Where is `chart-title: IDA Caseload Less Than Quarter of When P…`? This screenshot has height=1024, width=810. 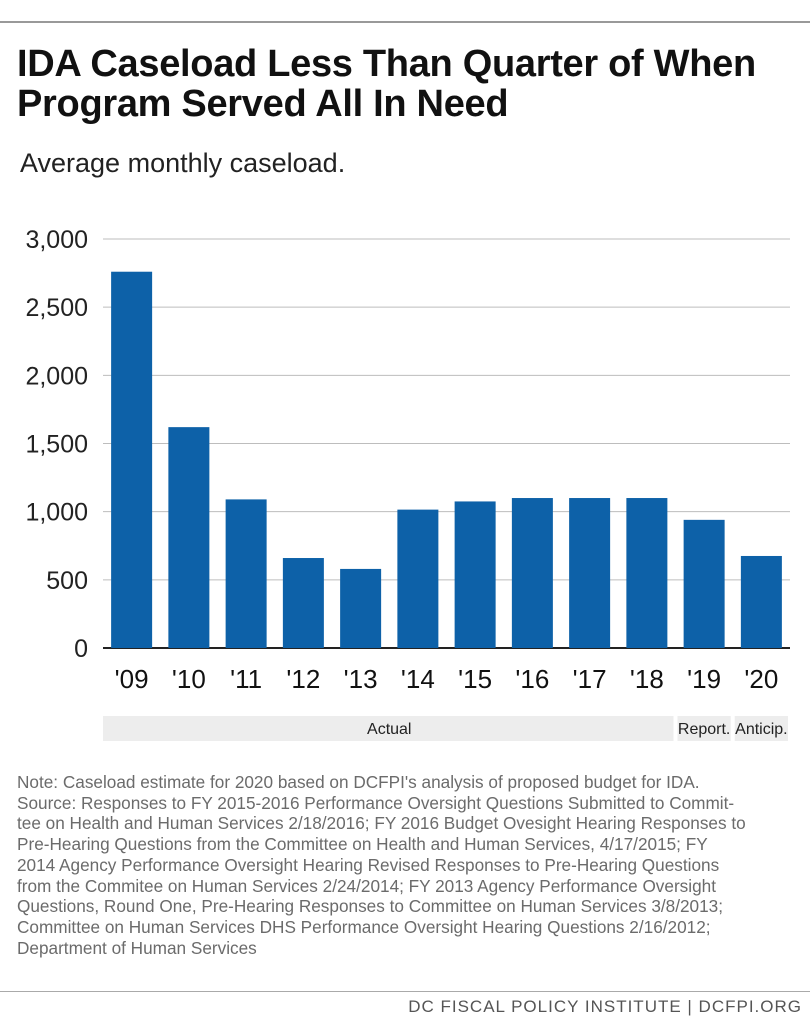
chart-title: IDA Caseload Less Than Quarter of When P… is located at coordinates (386, 84).